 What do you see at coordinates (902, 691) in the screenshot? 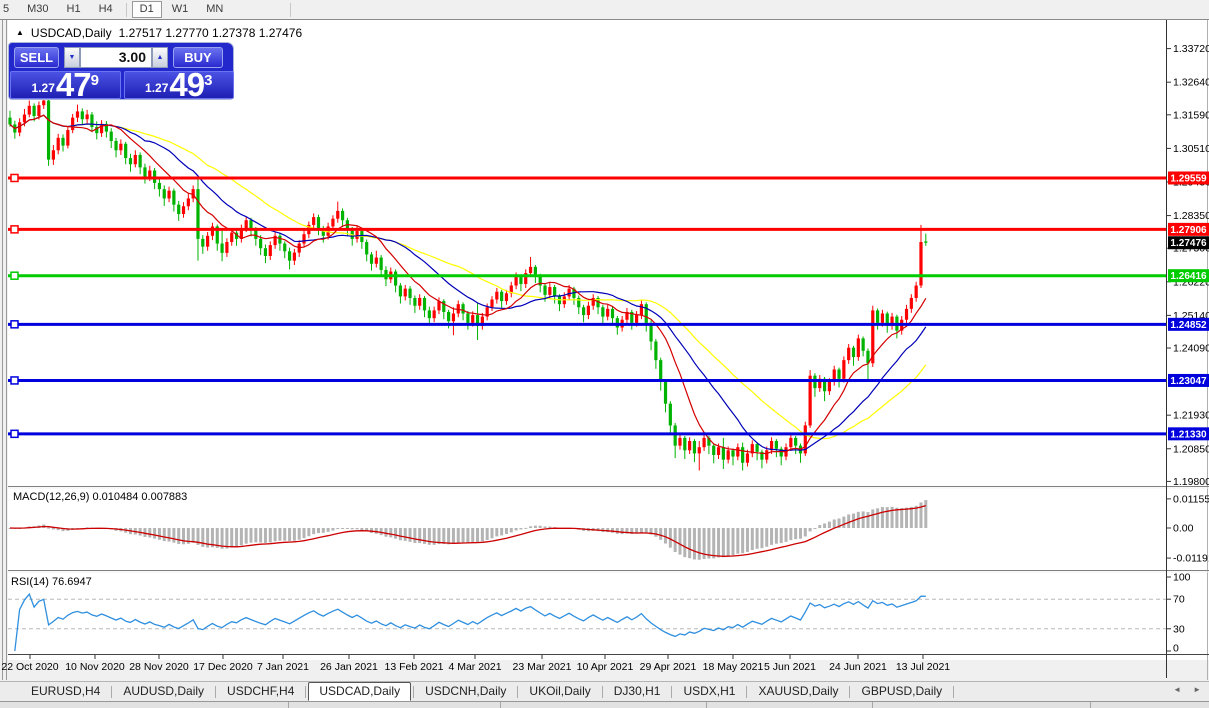
I see `chart-tab-gbpusd-daily: GBPUSD,Daily` at bounding box center [902, 691].